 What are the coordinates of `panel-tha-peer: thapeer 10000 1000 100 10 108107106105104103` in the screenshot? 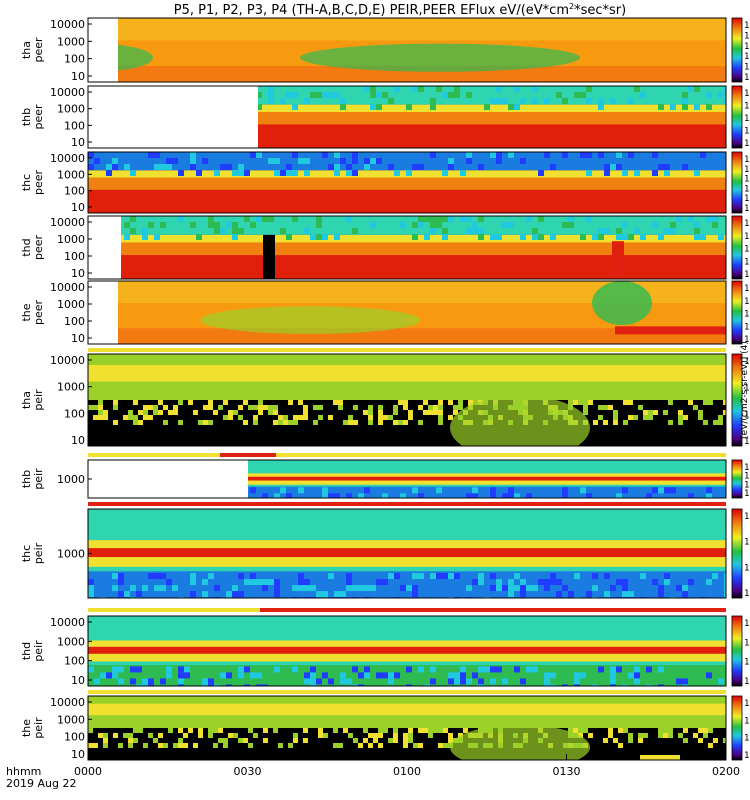 It's located at (385, 50).